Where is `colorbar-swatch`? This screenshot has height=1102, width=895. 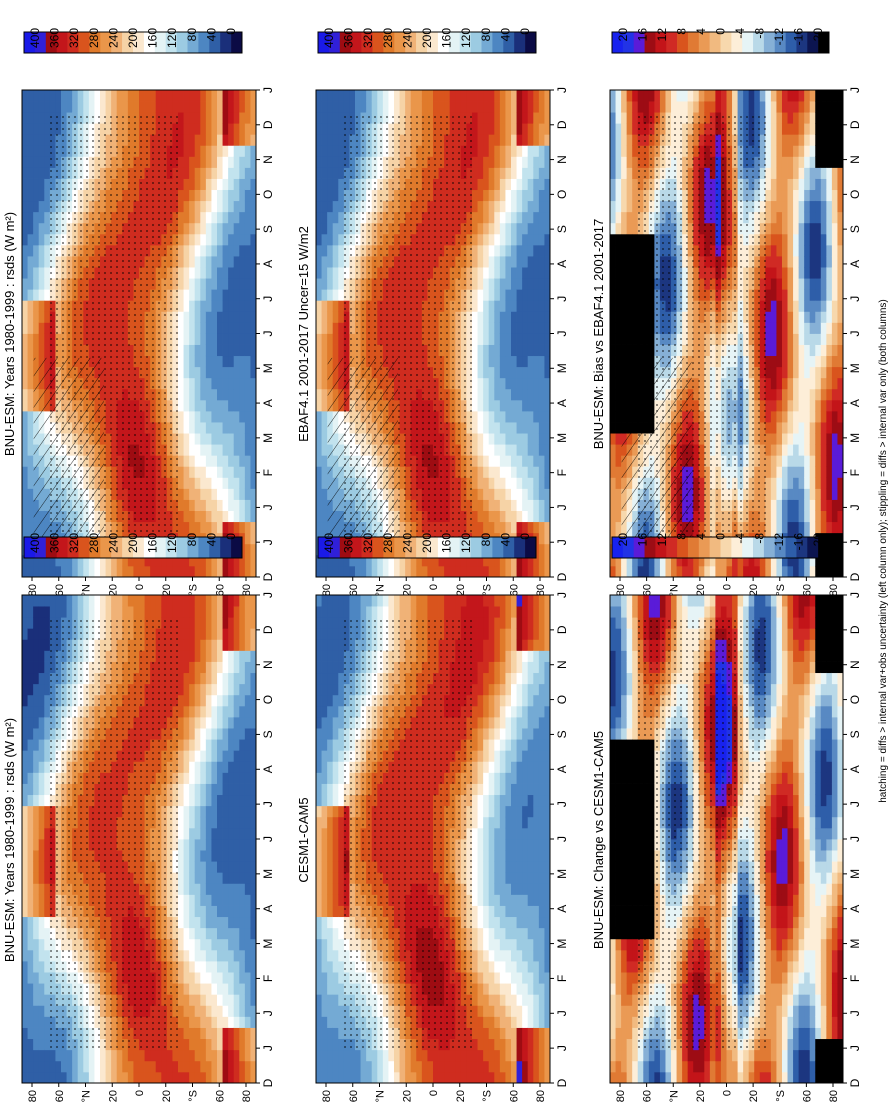 colorbar-swatch is located at coordinates (51, 42).